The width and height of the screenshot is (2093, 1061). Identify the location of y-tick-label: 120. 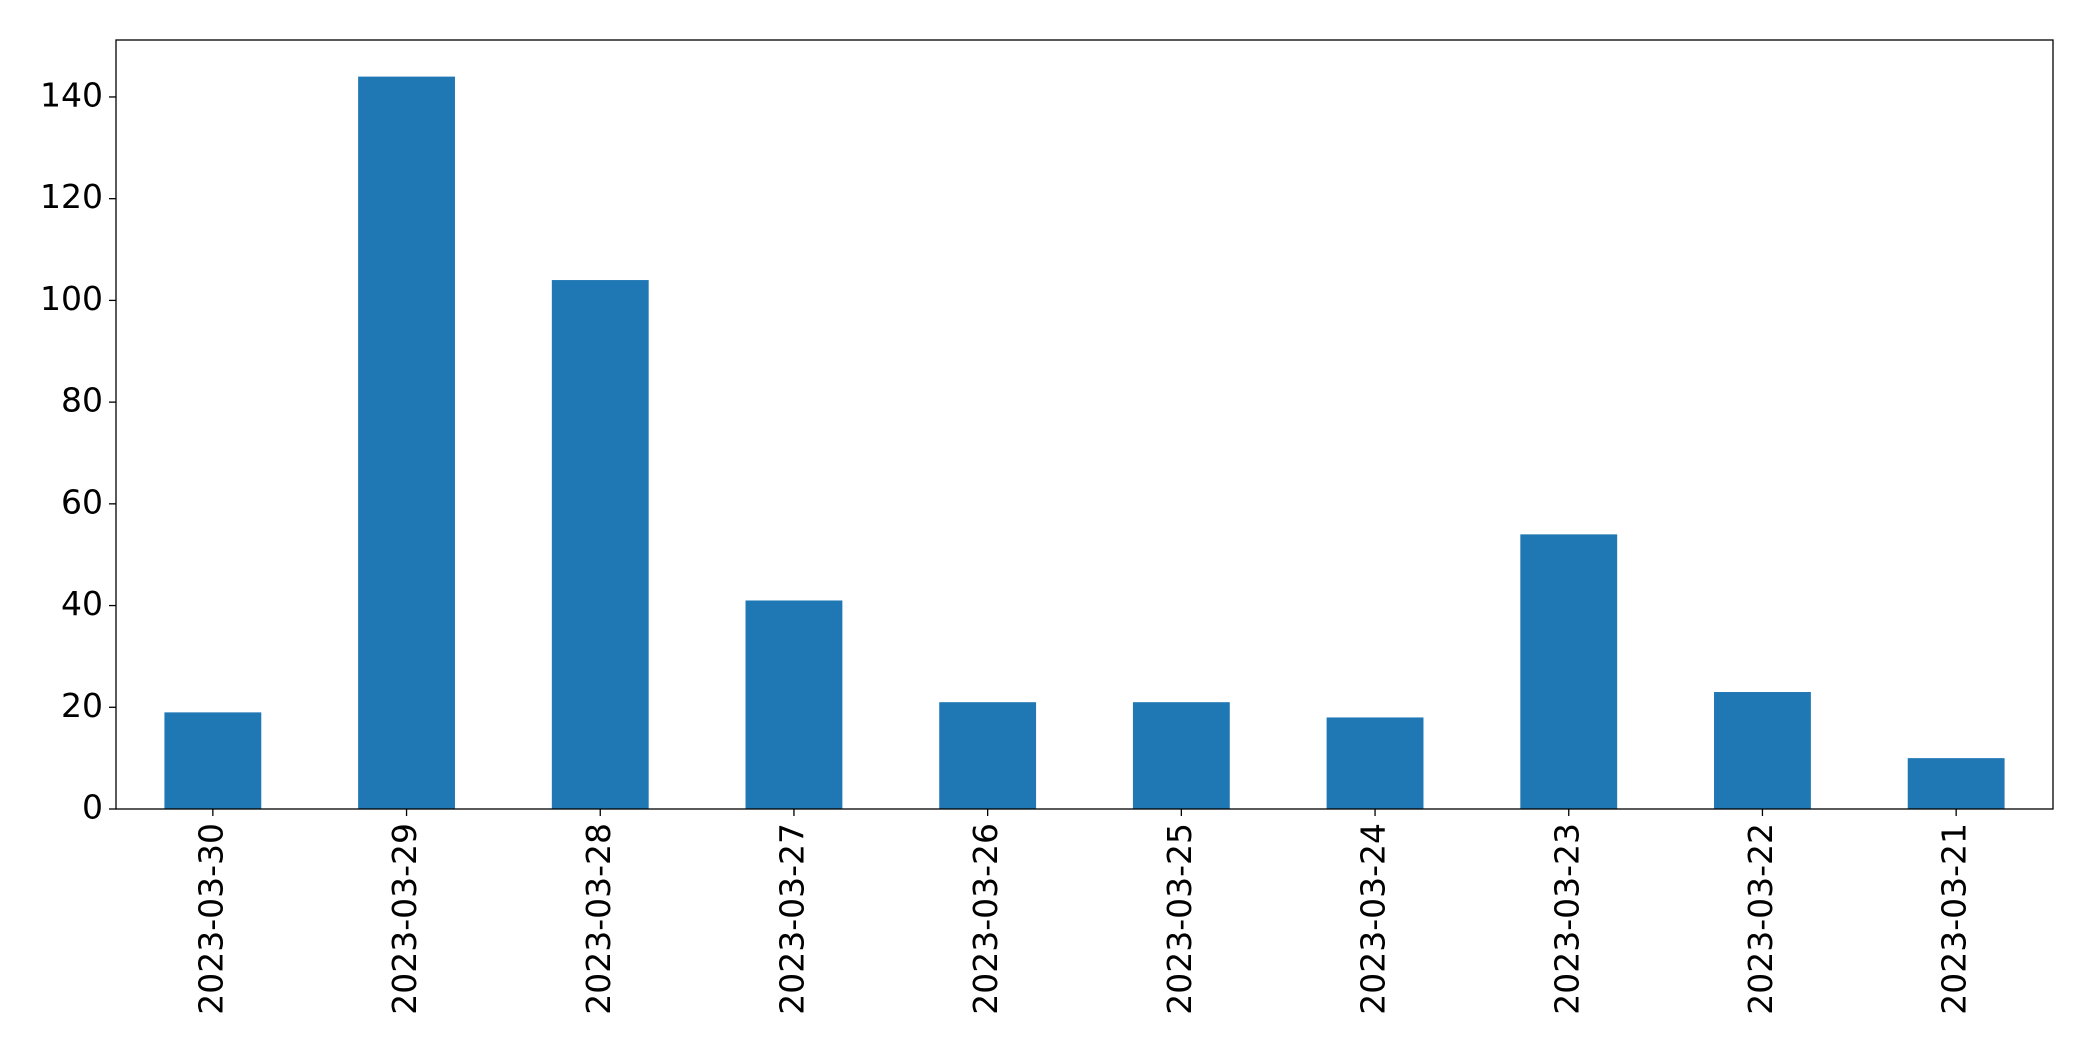
(71, 196).